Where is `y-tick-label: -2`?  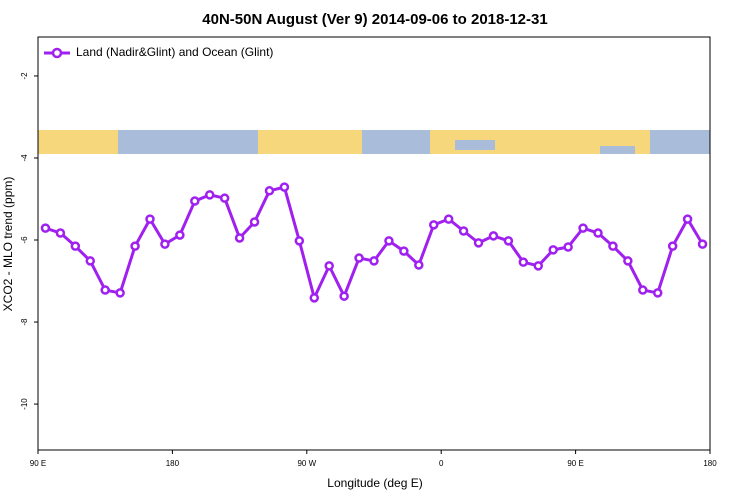 y-tick-label: -2 is located at coordinates (24, 76).